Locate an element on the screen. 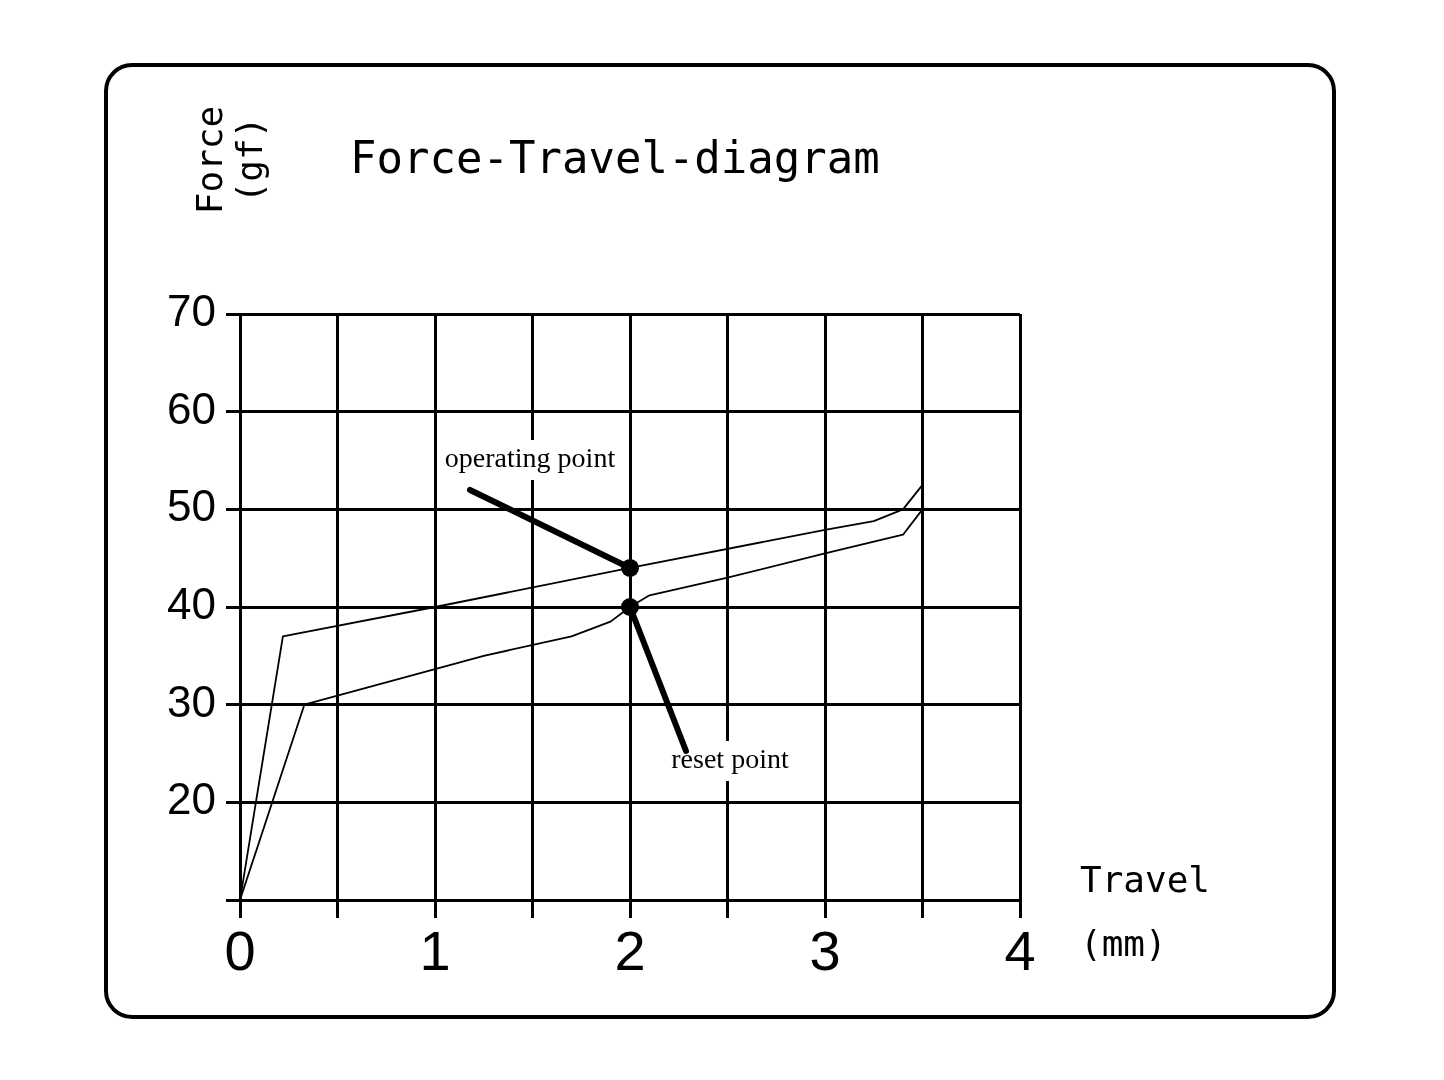 This screenshot has height=1080, width=1444. x-tick-label: 0 is located at coordinates (240, 951).